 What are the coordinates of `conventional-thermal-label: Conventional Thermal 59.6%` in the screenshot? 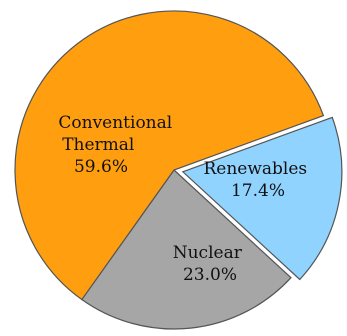 It's located at (117, 145).